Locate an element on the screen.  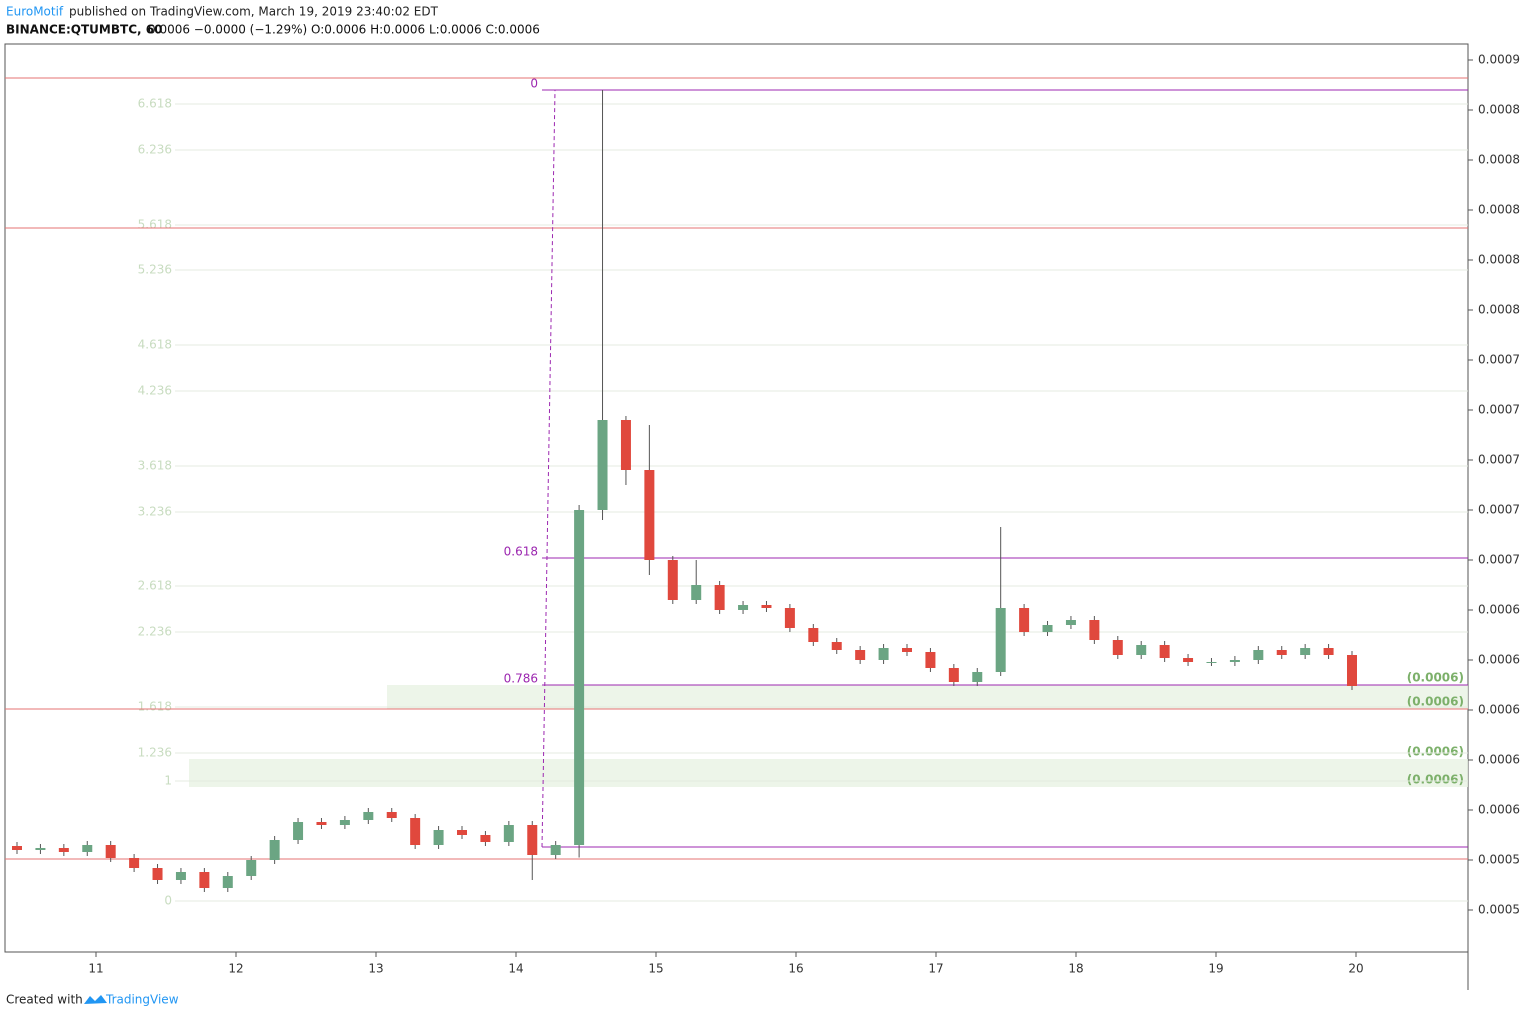
fib-ret-label: 0 is located at coordinates (534, 84).